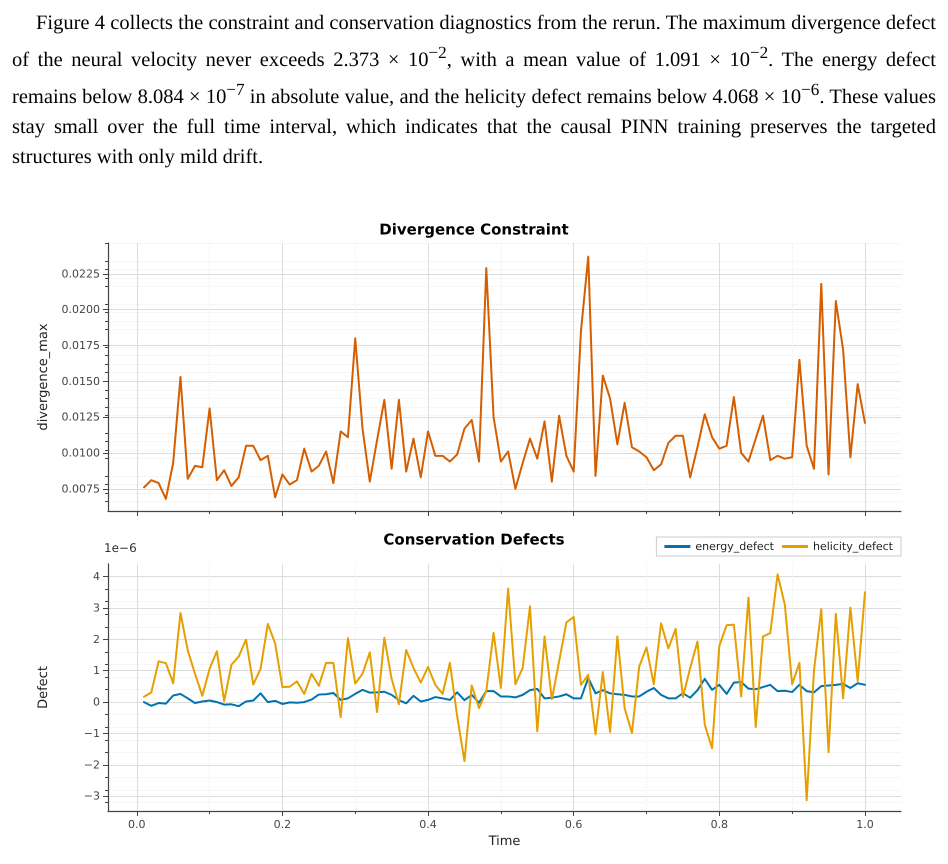 The height and width of the screenshot is (864, 948). What do you see at coordinates (428, 824) in the screenshot?
I see `x-tick-label: 0.4` at bounding box center [428, 824].